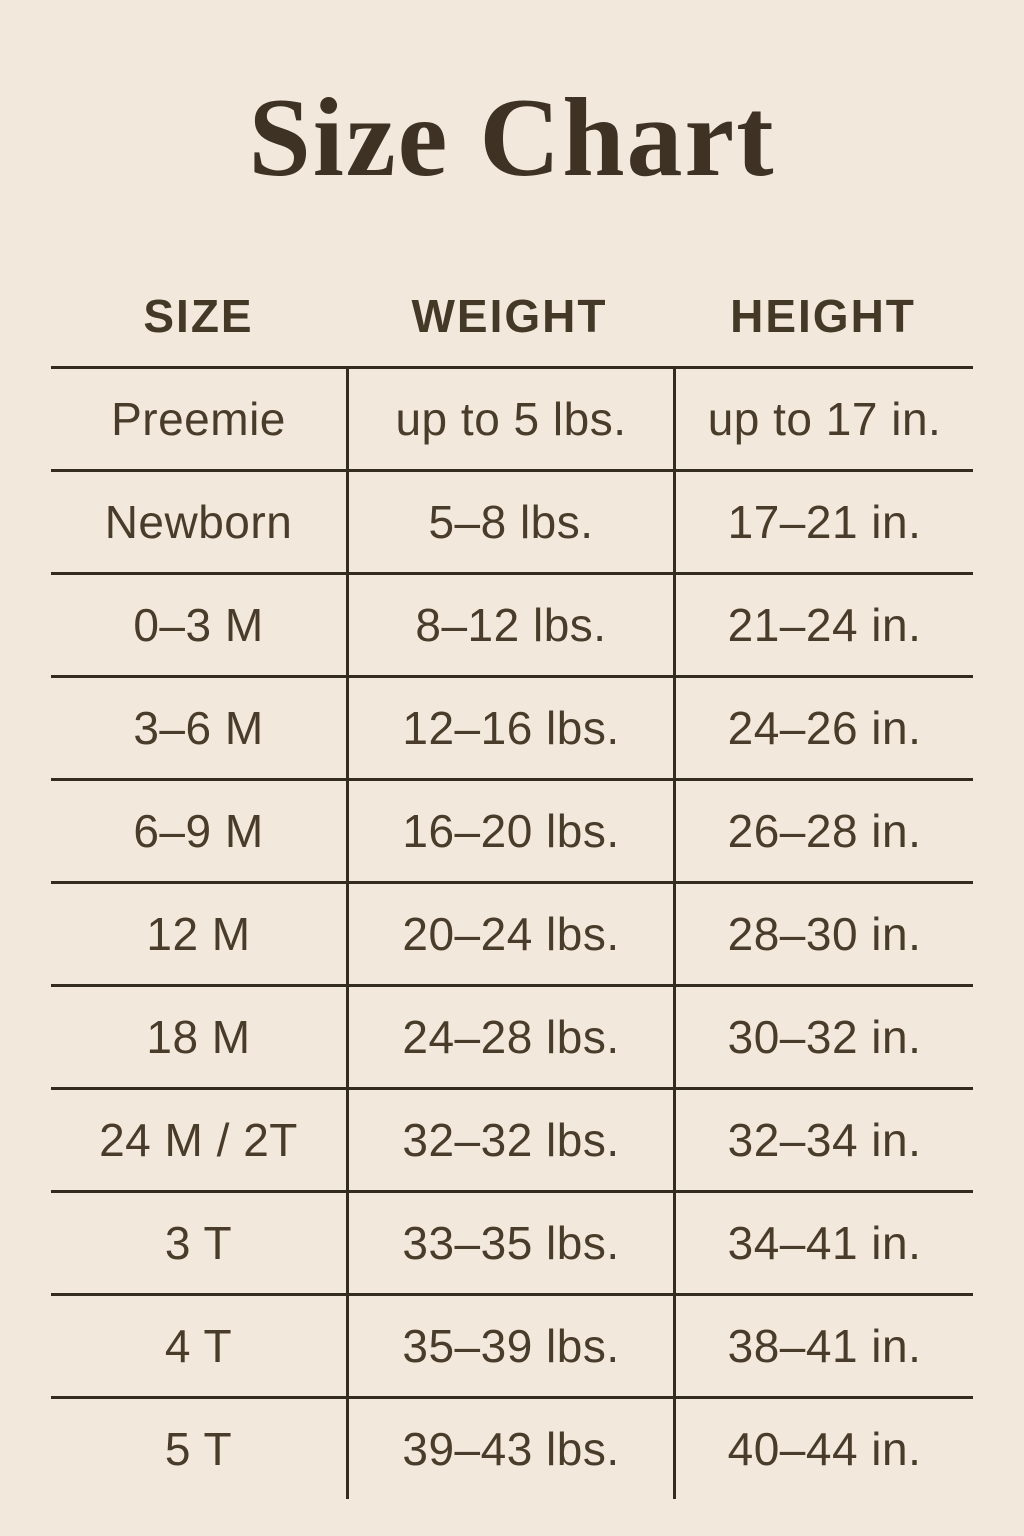 The image size is (1024, 1536). I want to click on table-row: 0–3 M 8–12 lbs. 21–24 in., so click(512, 626).